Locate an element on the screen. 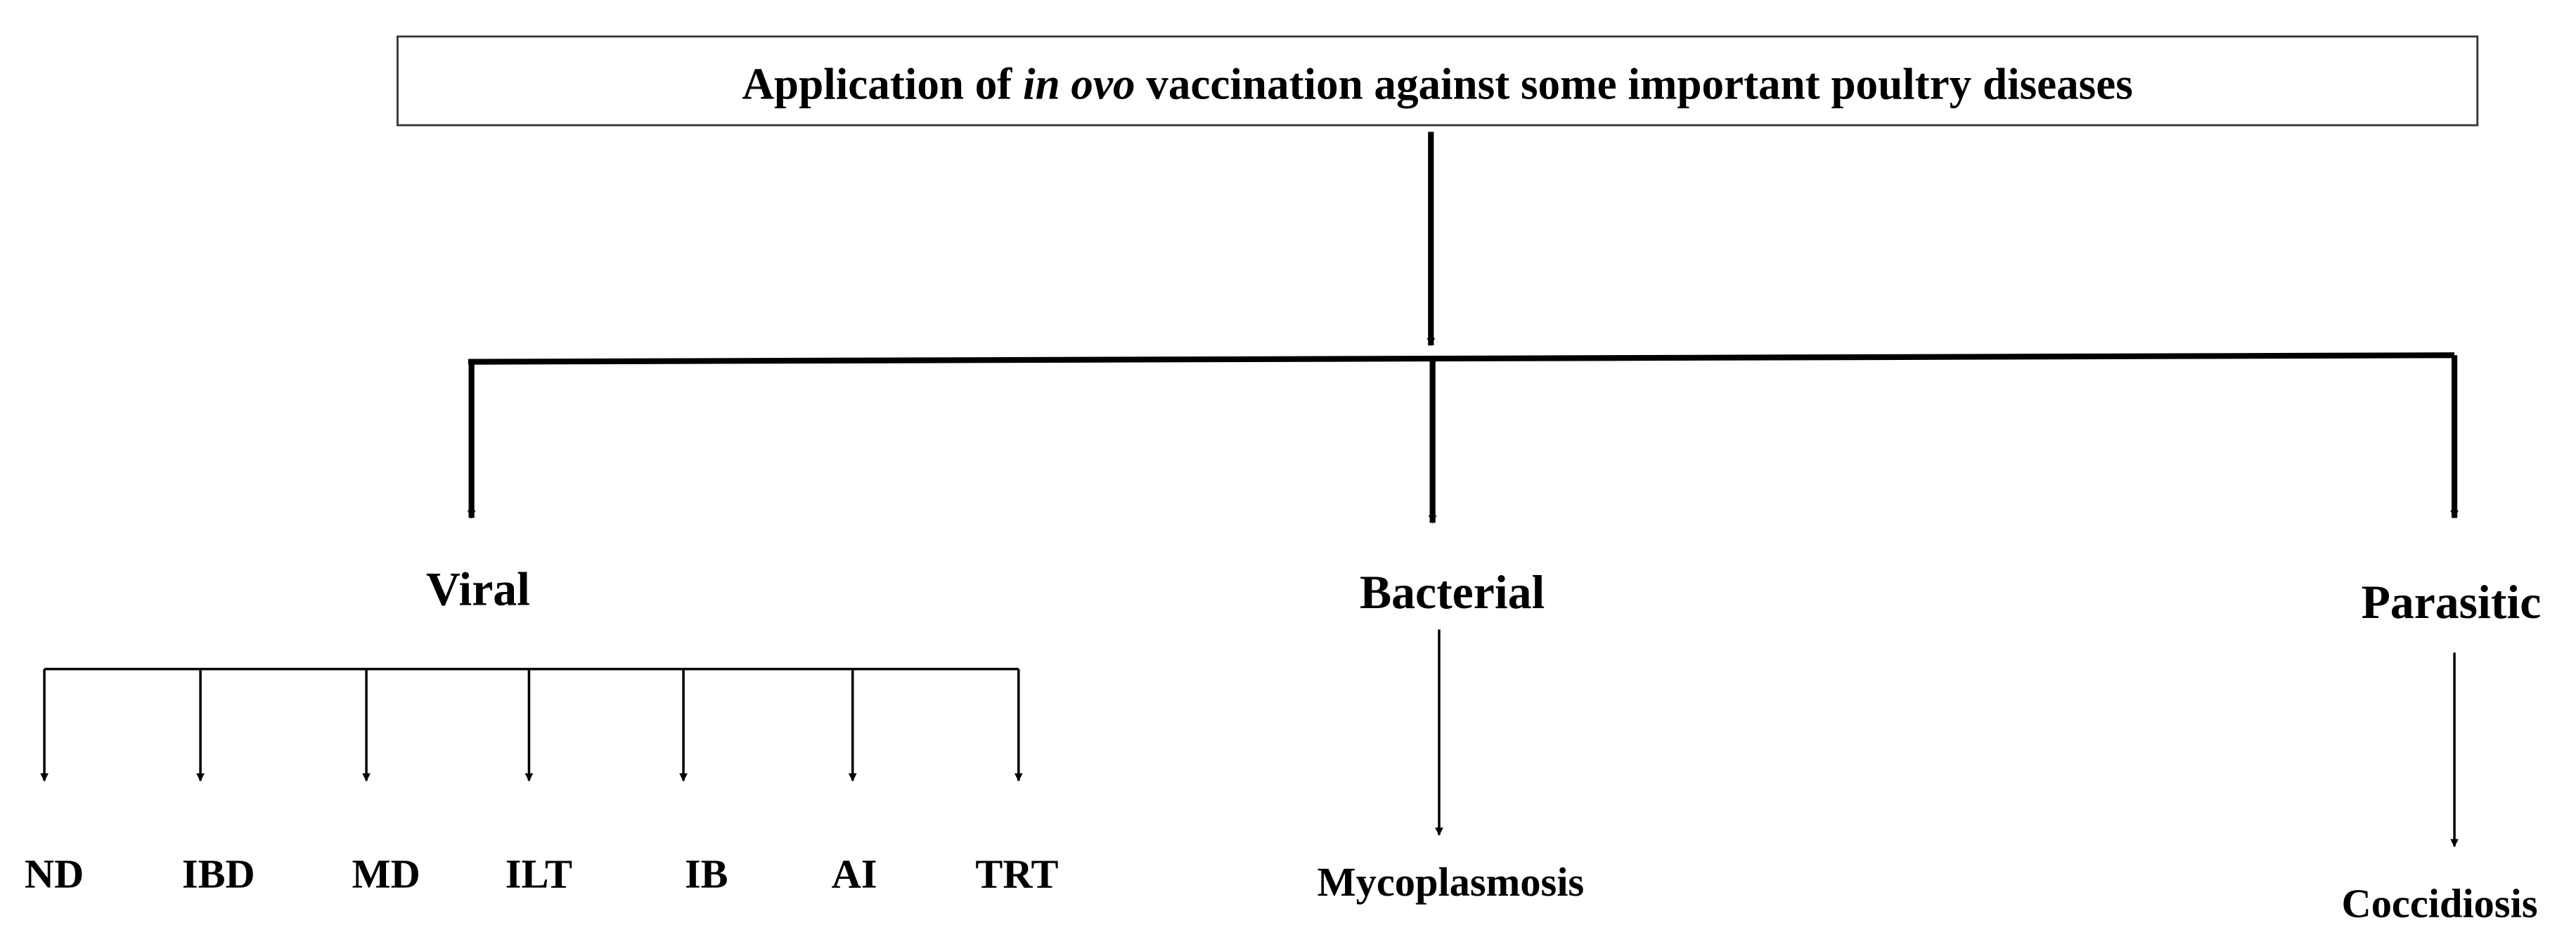  title-box is located at coordinates (1438, 81).